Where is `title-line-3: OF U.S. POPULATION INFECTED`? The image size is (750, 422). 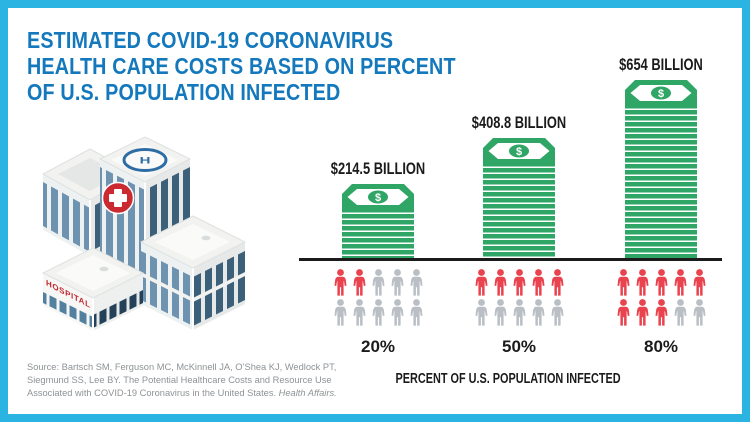 title-line-3: OF U.S. POPULATION INFECTED is located at coordinates (184, 92).